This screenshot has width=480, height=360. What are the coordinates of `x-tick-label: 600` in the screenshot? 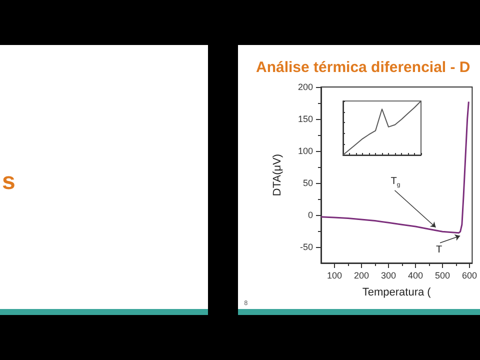 It's located at (470, 275).